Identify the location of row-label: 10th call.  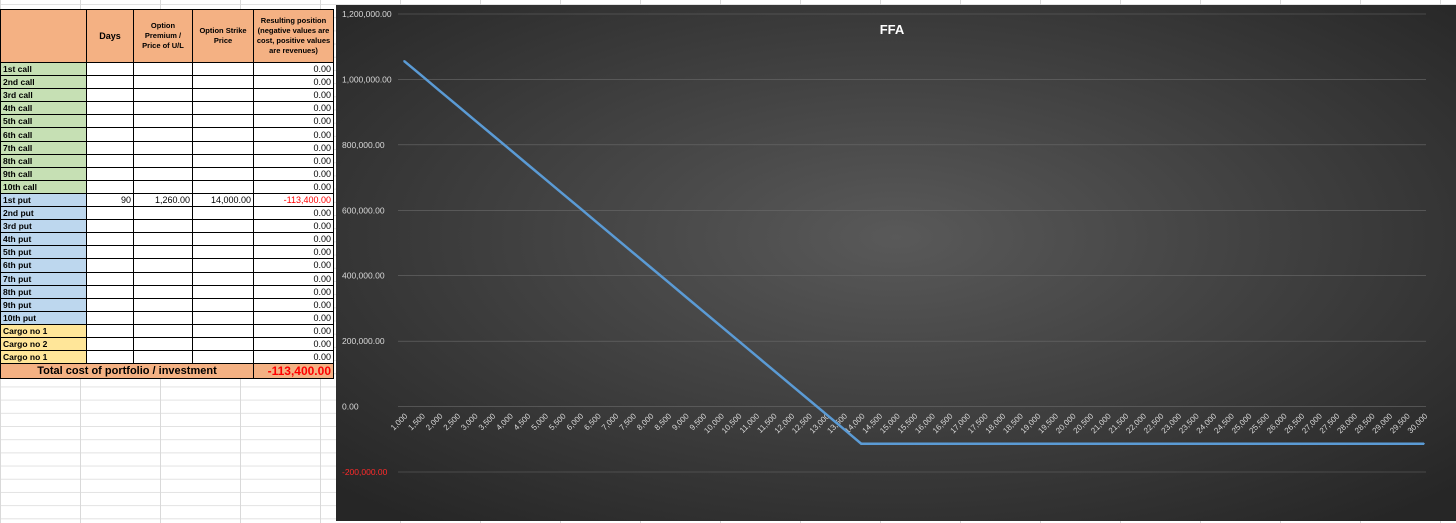
(43, 186).